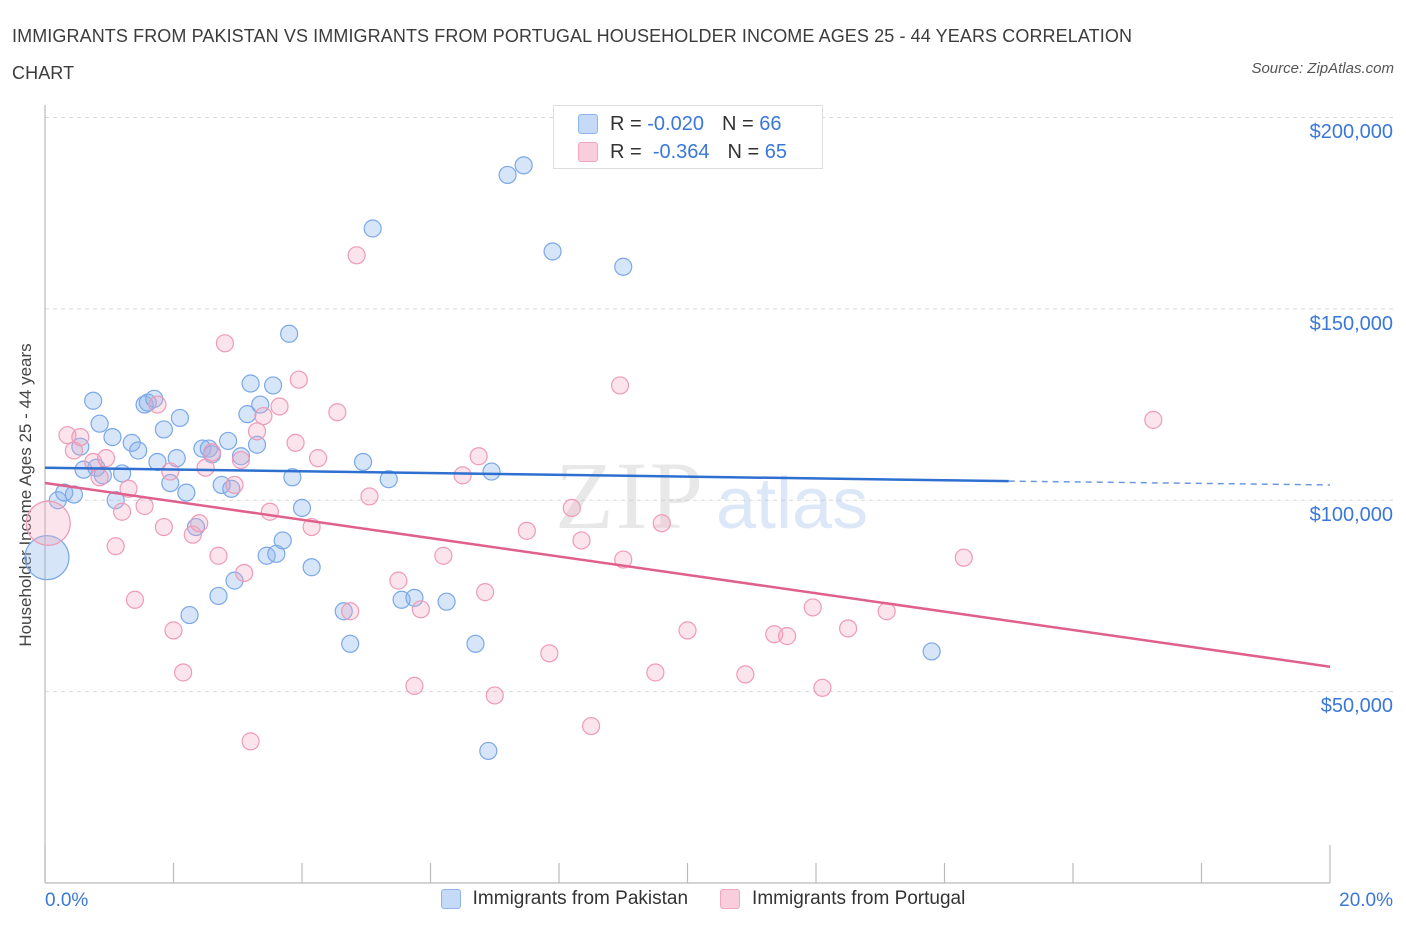  What do you see at coordinates (1351, 515) in the screenshot?
I see `y-tick-100k: $100,000` at bounding box center [1351, 515].